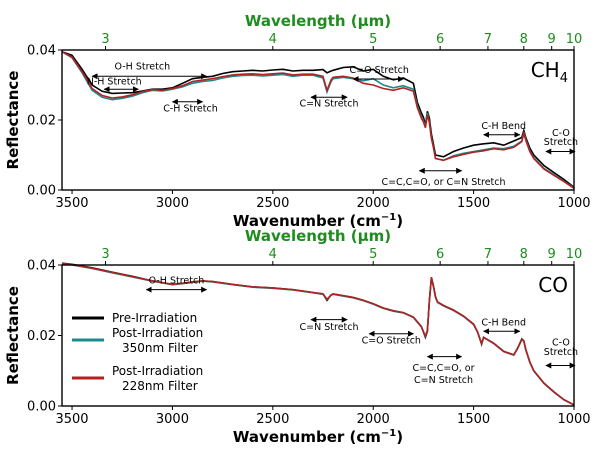  What do you see at coordinates (154, 318) in the screenshot?
I see `legend-label: Pre-Irradiation` at bounding box center [154, 318].